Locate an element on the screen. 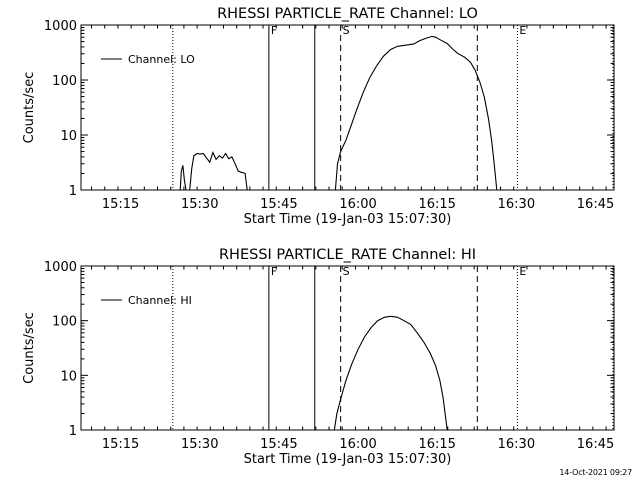 The width and height of the screenshot is (640, 480). panel-title: RHESSI PARTICLE_RATE Channel: LO is located at coordinates (347, 14).